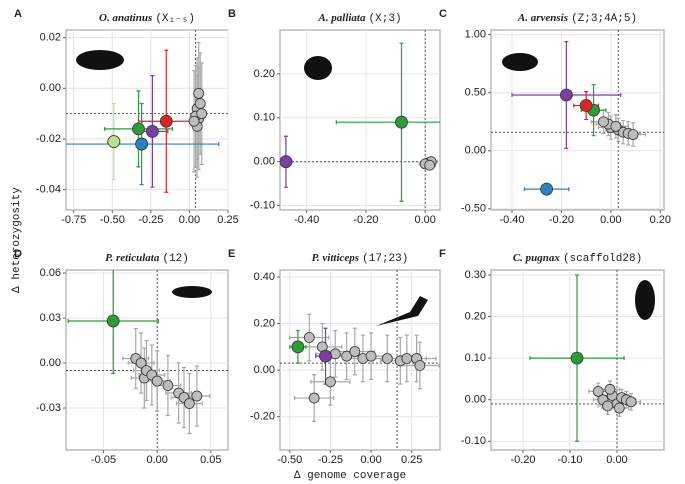 The width and height of the screenshot is (685, 484). Describe the element at coordinates (262, 417) in the screenshot. I see `y-tick-label: -0.20` at that location.